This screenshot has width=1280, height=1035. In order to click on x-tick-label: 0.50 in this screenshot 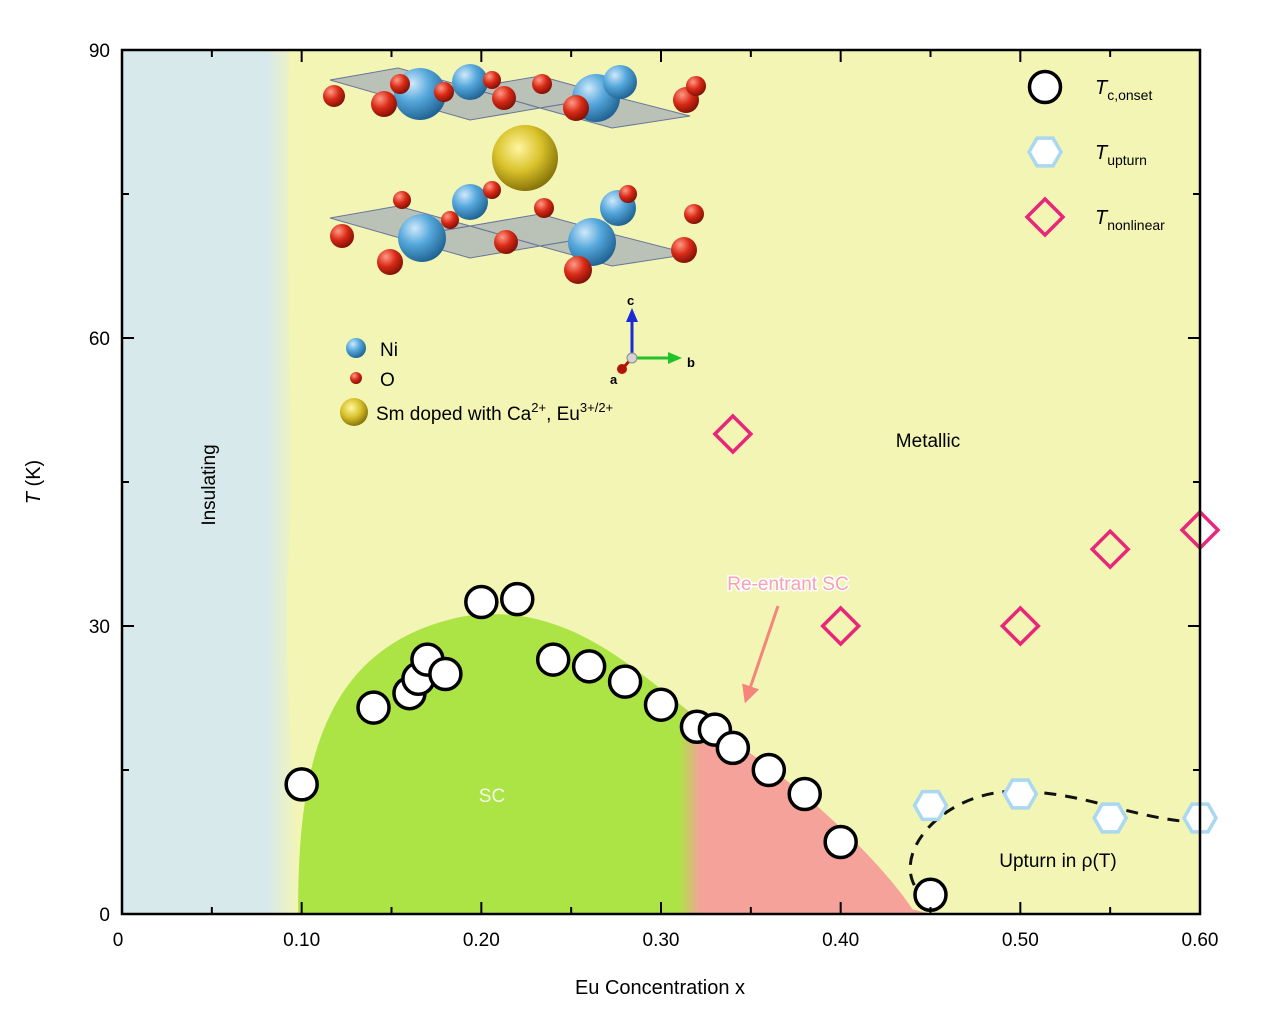, I will do `click(1020, 940)`.